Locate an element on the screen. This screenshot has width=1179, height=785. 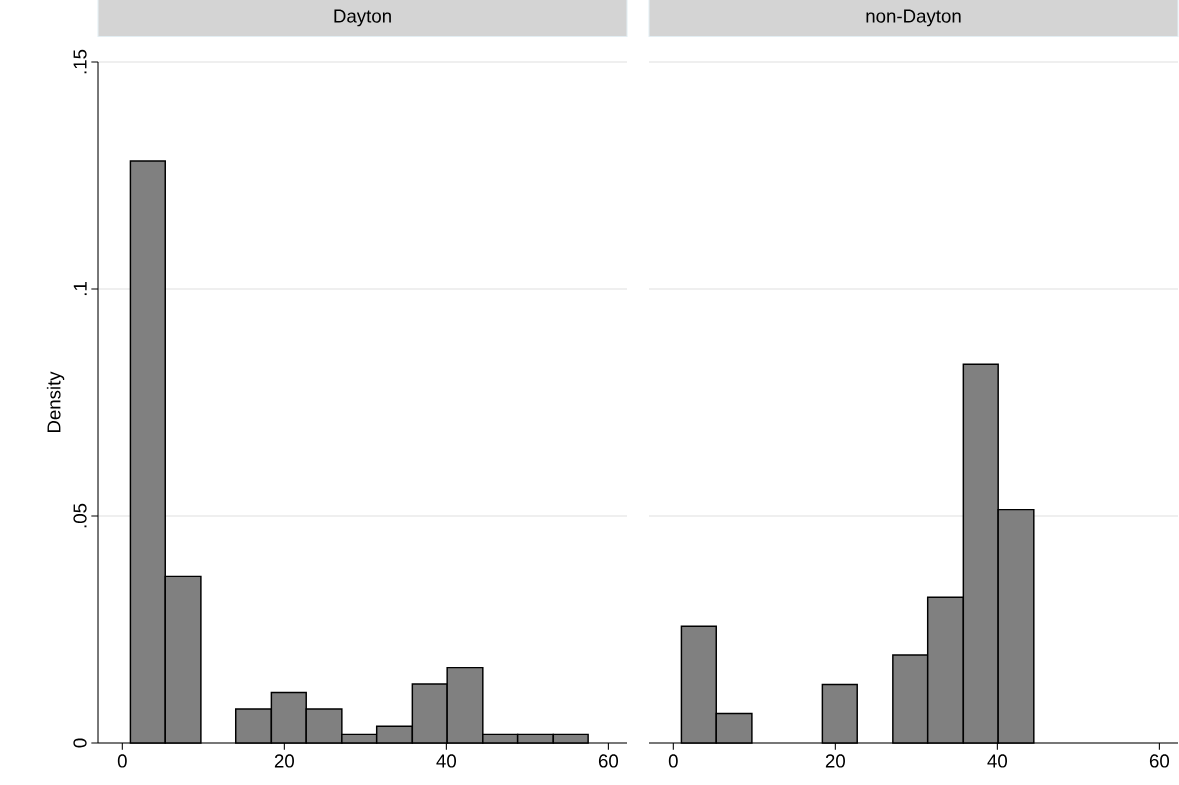
y-axis-title: Density is located at coordinates (55, 402).